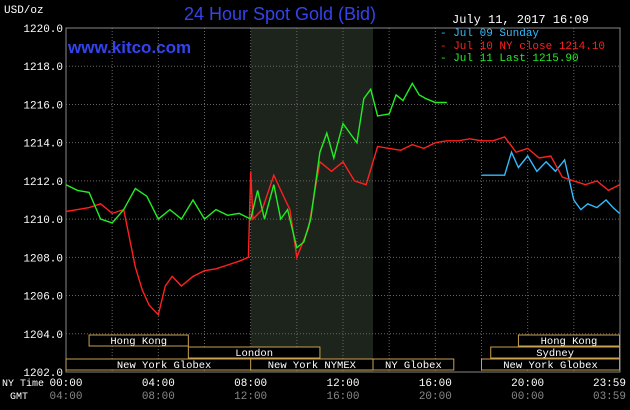  Describe the element at coordinates (23, 384) in the screenshot. I see `ny-time-label: NY Time` at that location.